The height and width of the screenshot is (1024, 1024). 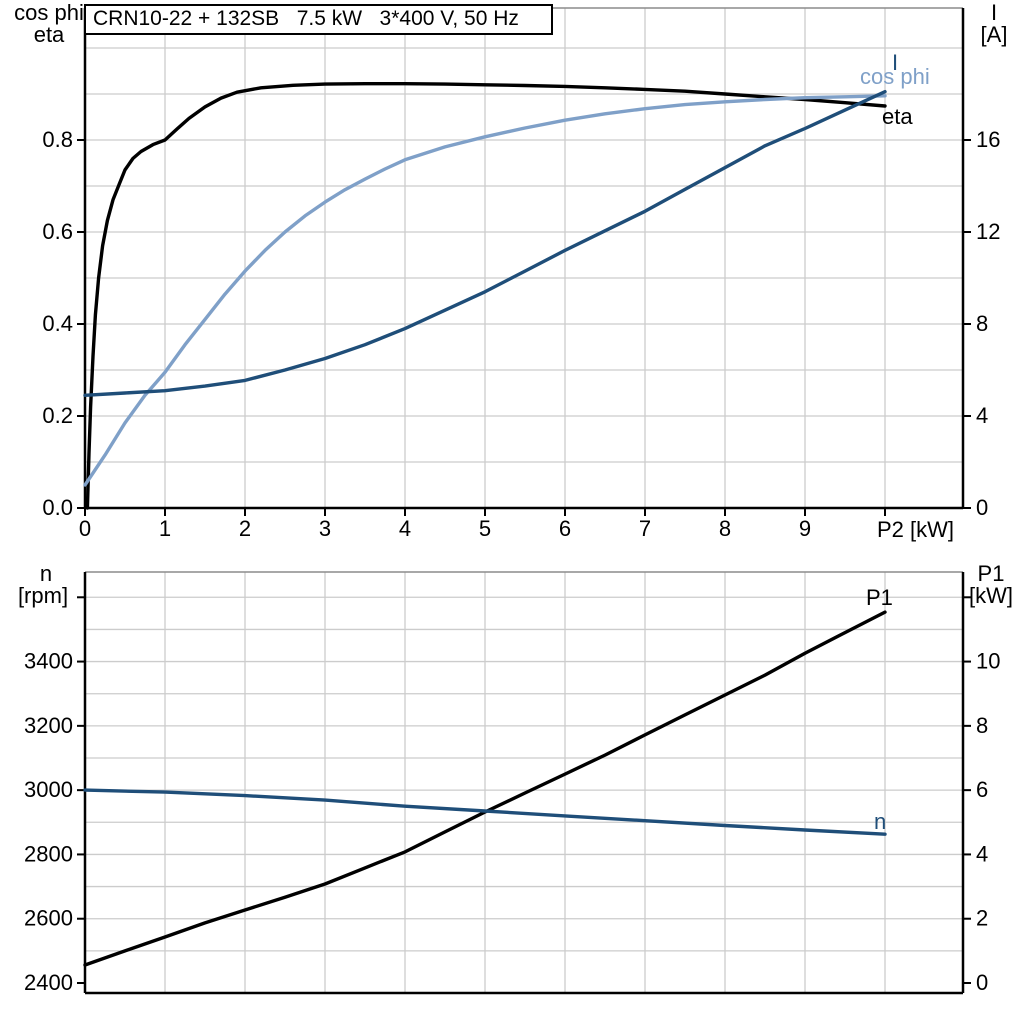 I want to click on x-tick-label: 1, so click(x=165, y=528).